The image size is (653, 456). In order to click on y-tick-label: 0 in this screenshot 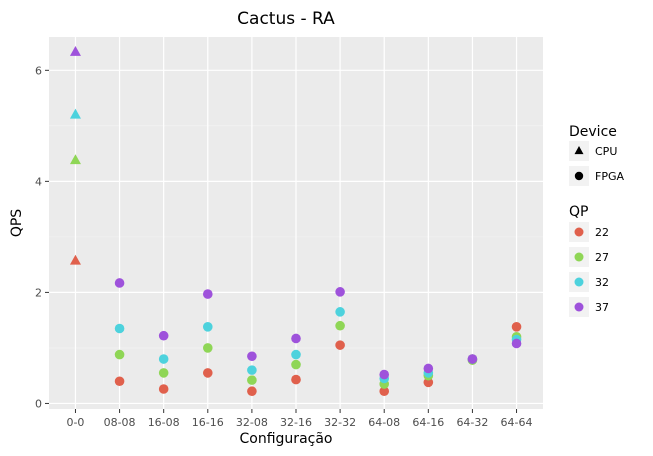, I will do `click(38, 403)`.